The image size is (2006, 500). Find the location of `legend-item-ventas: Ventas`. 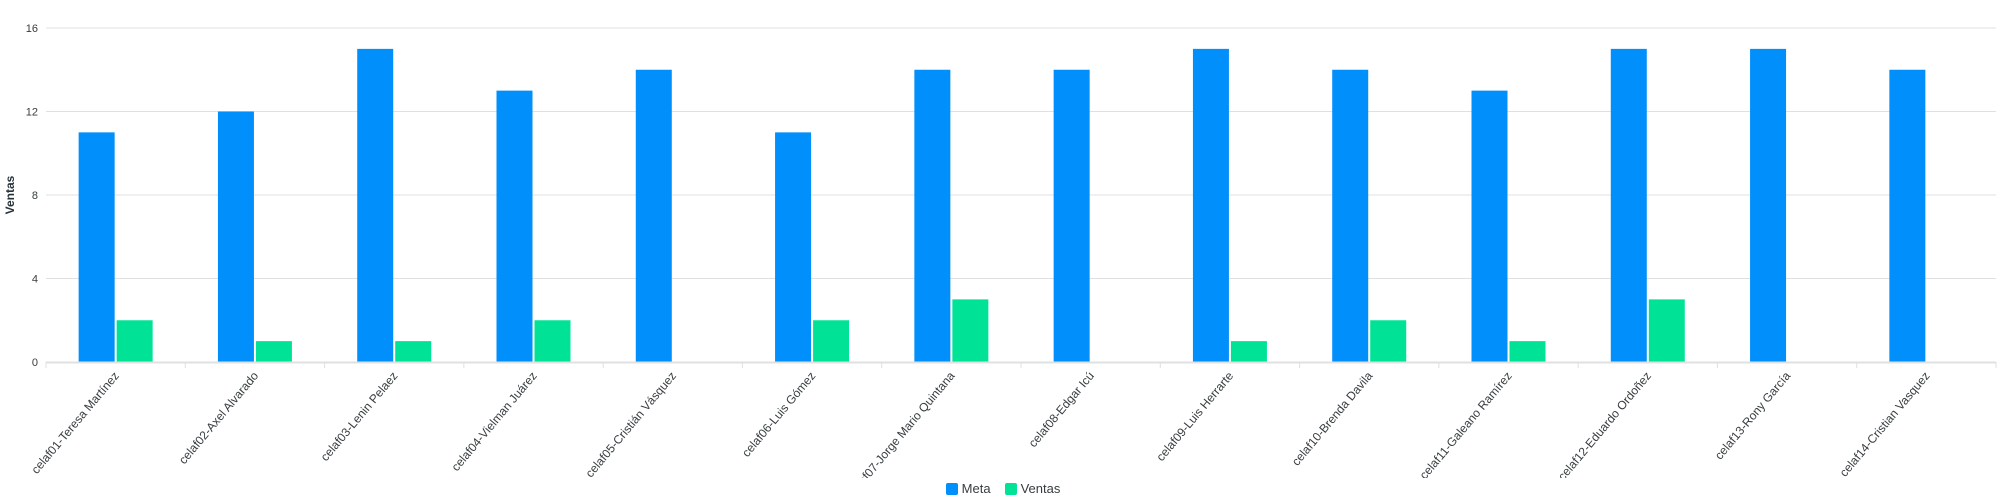

legend-item-ventas: Ventas is located at coordinates (1032, 488).